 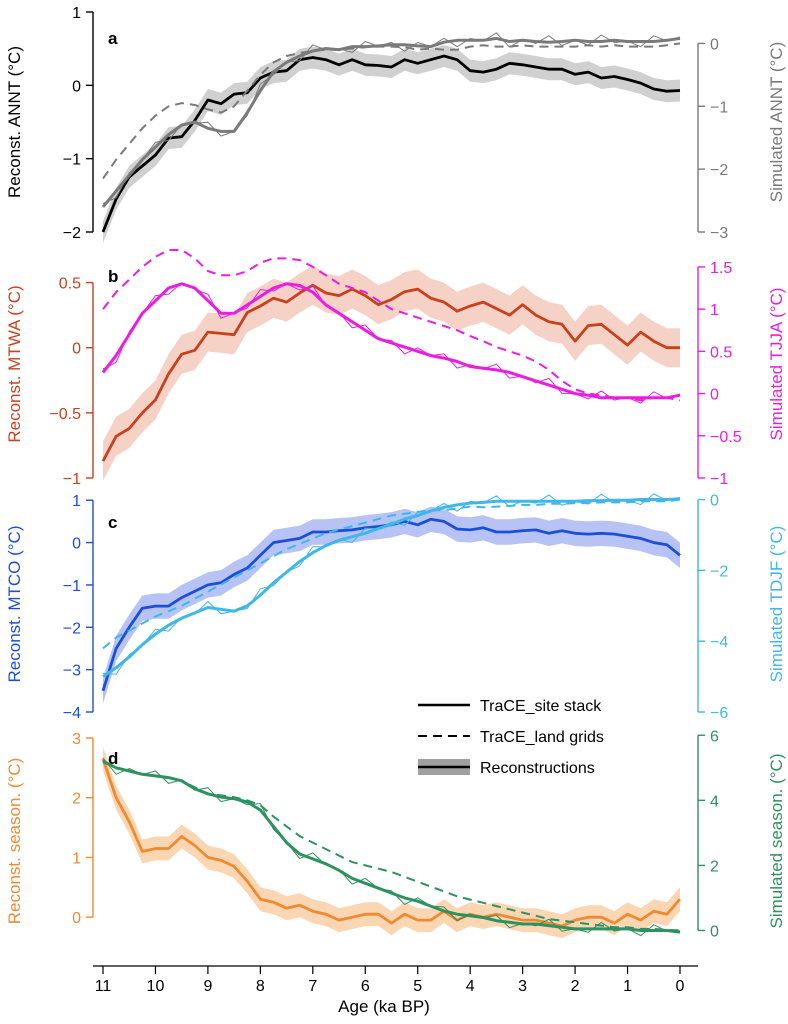 What do you see at coordinates (714, 931) in the screenshot?
I see `right-tick-label-d-3: 0` at bounding box center [714, 931].